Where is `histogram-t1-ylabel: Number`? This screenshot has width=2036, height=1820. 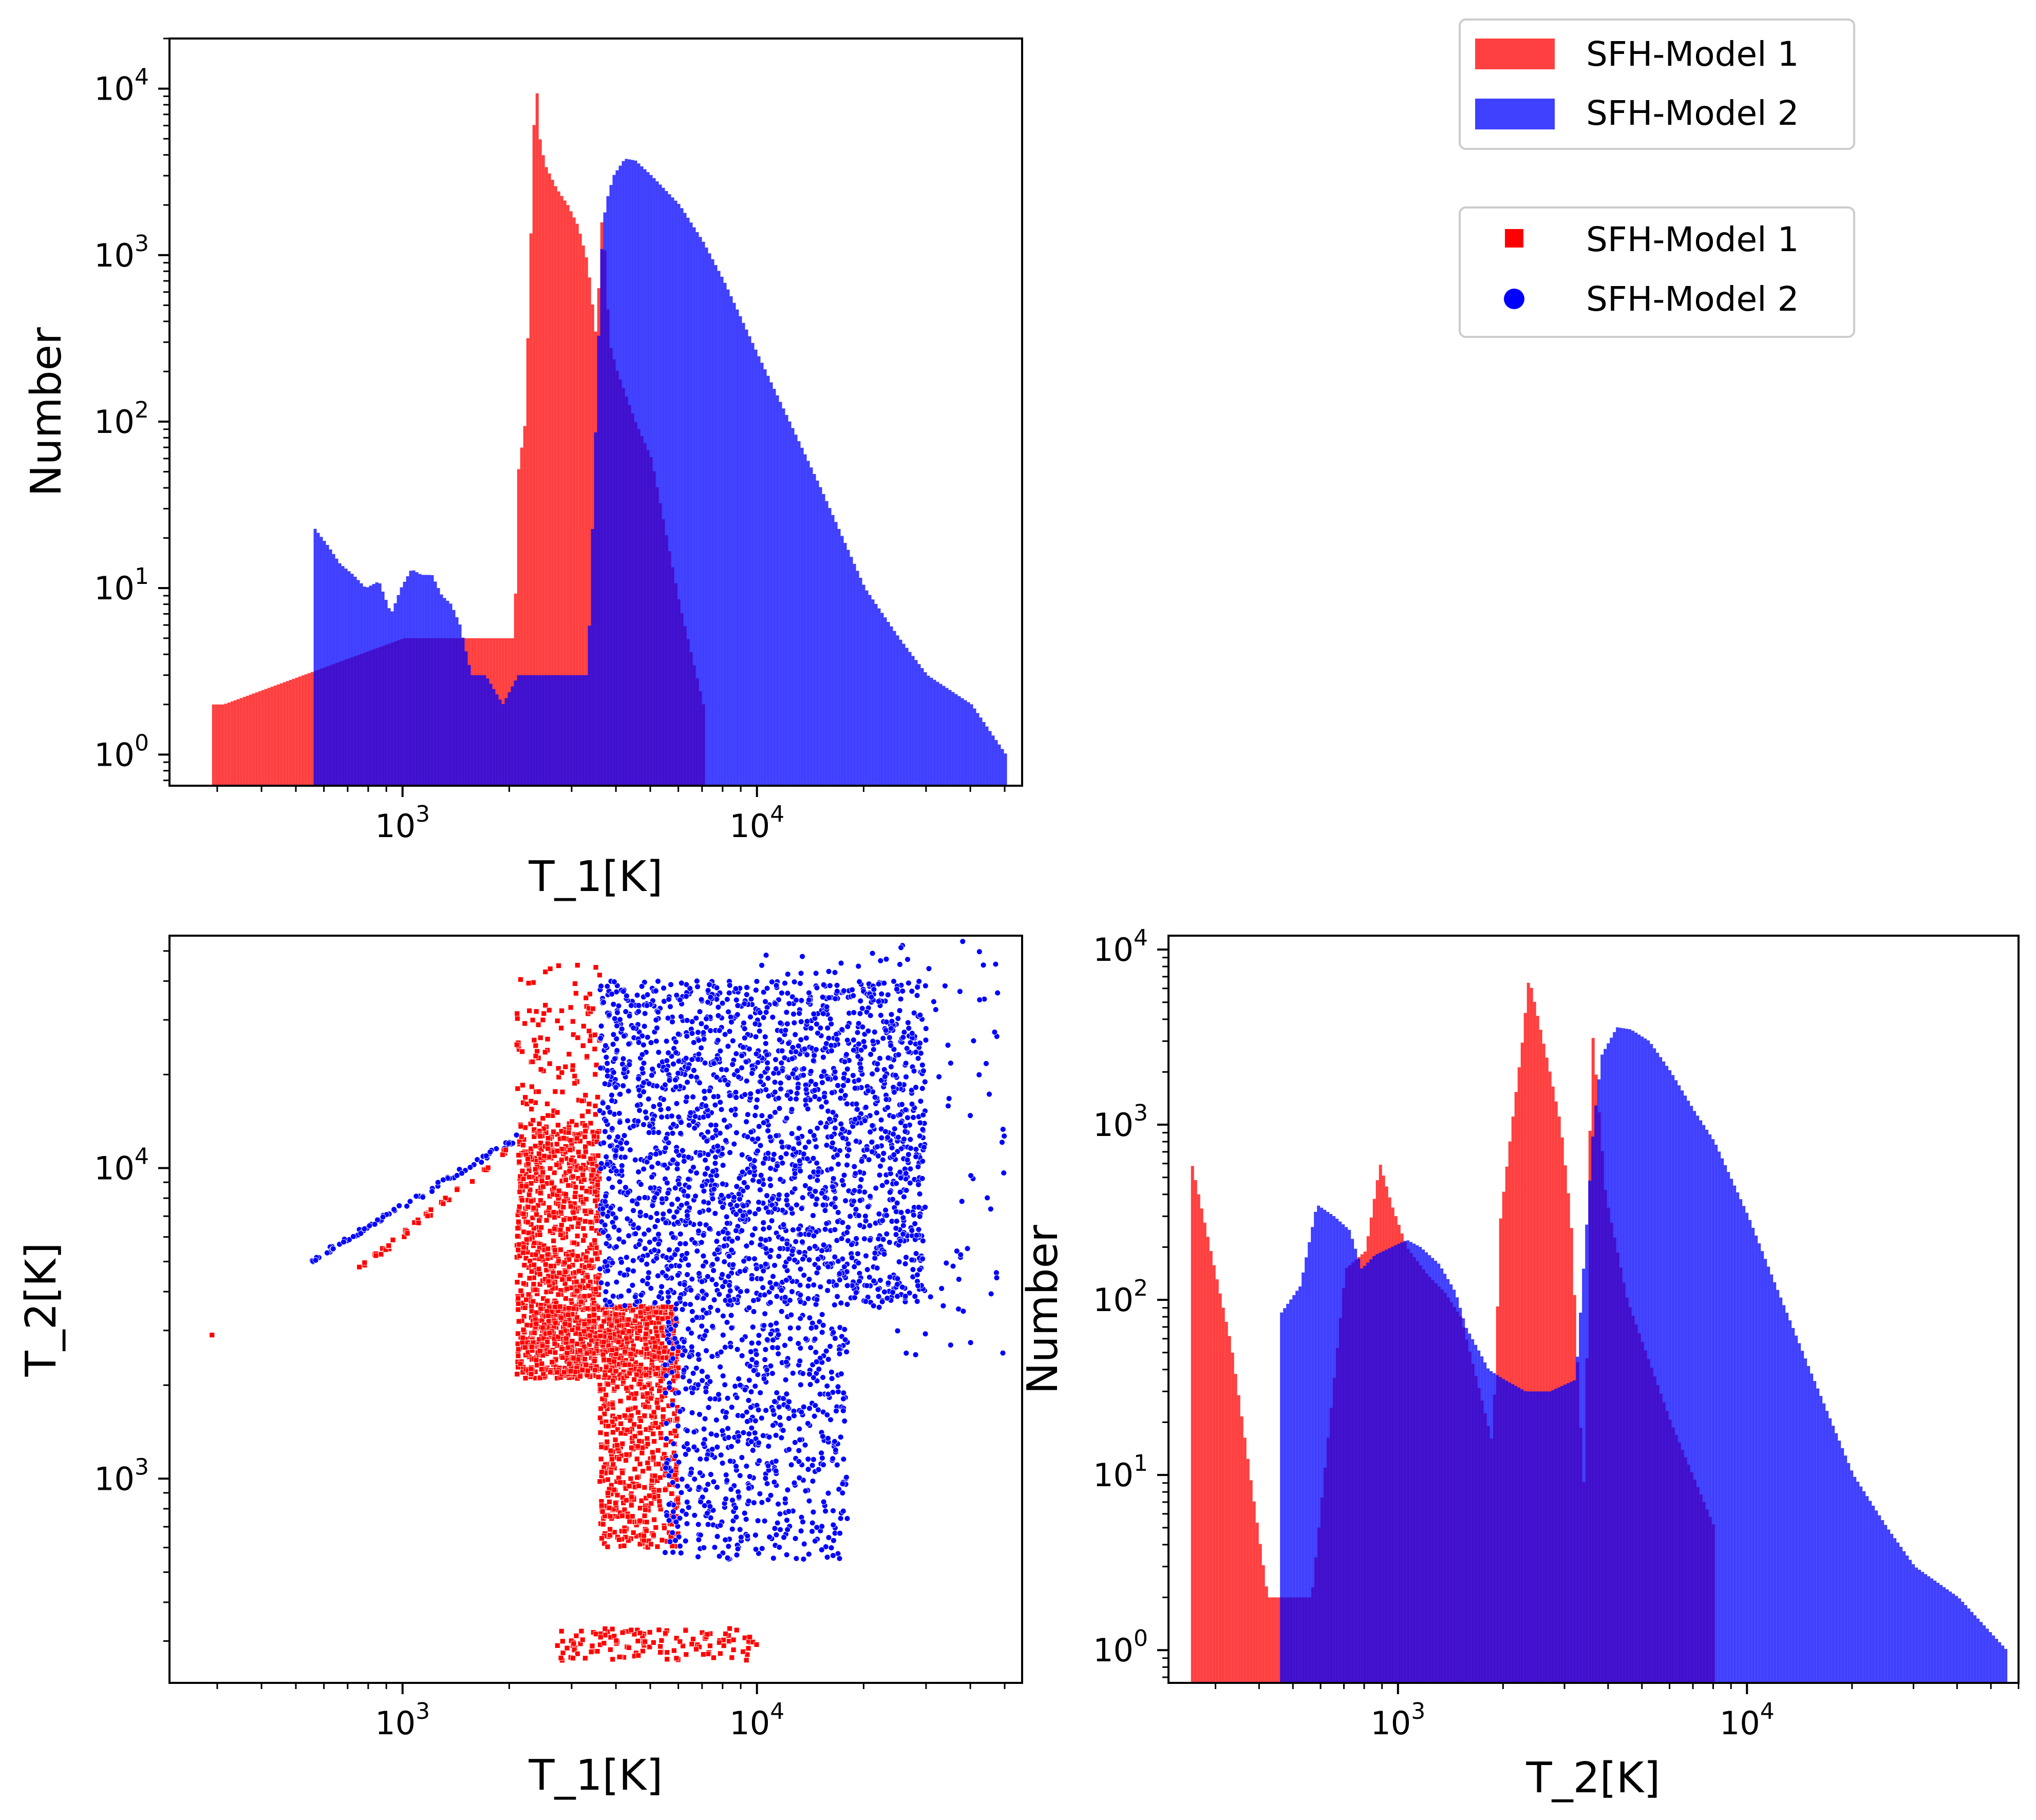
histogram-t1-ylabel: Number is located at coordinates (46, 412).